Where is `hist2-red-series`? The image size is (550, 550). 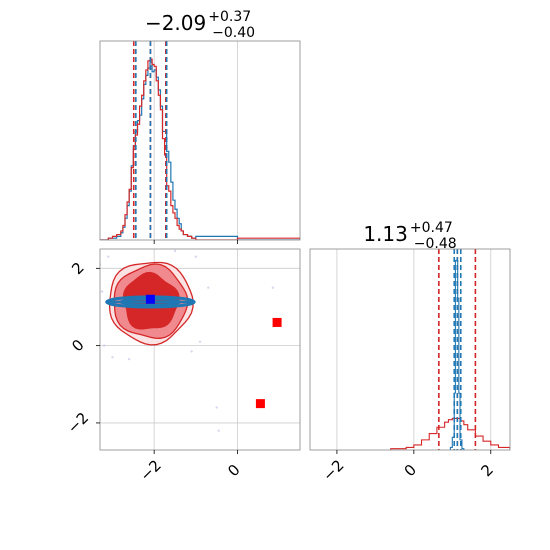 hist2-red-series is located at coordinates (450, 433).